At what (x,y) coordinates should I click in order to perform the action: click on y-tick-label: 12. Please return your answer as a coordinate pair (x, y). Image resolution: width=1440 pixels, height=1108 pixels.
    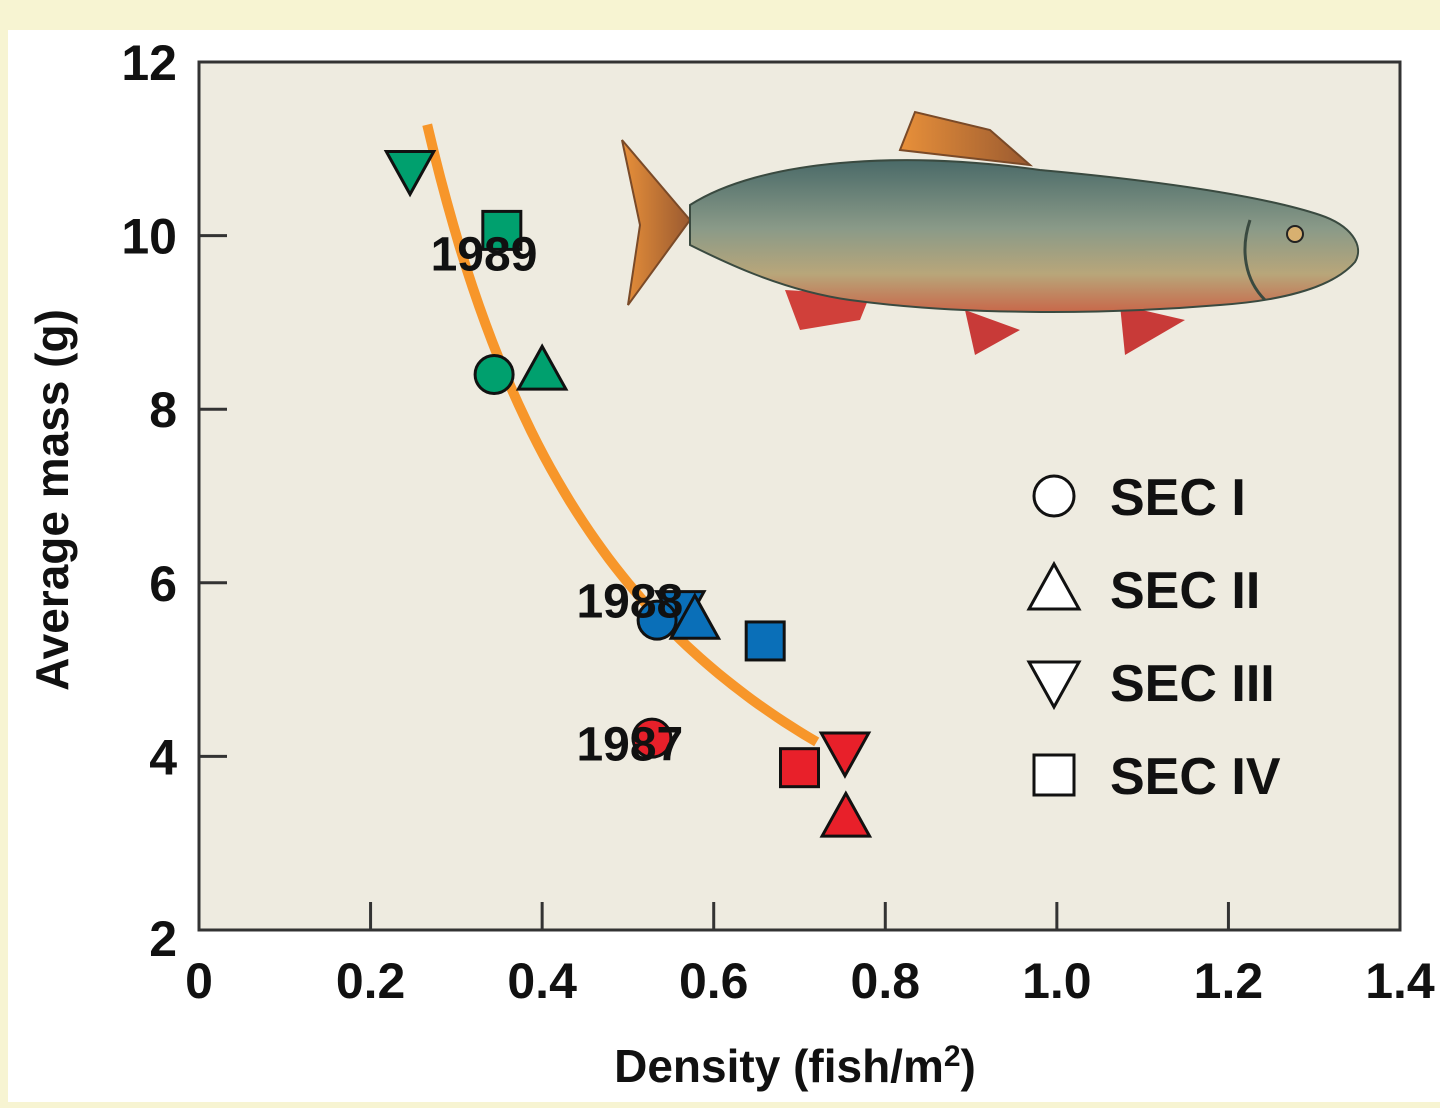
    Looking at the image, I should click on (149, 63).